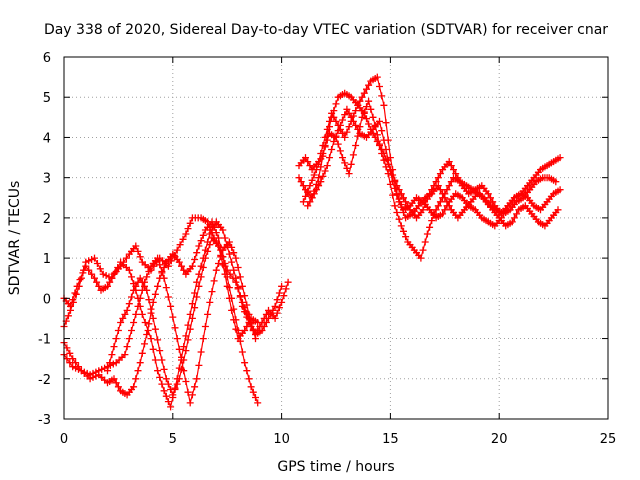 The image size is (640, 480). I want to click on y-tick-label: 3, so click(47, 179).